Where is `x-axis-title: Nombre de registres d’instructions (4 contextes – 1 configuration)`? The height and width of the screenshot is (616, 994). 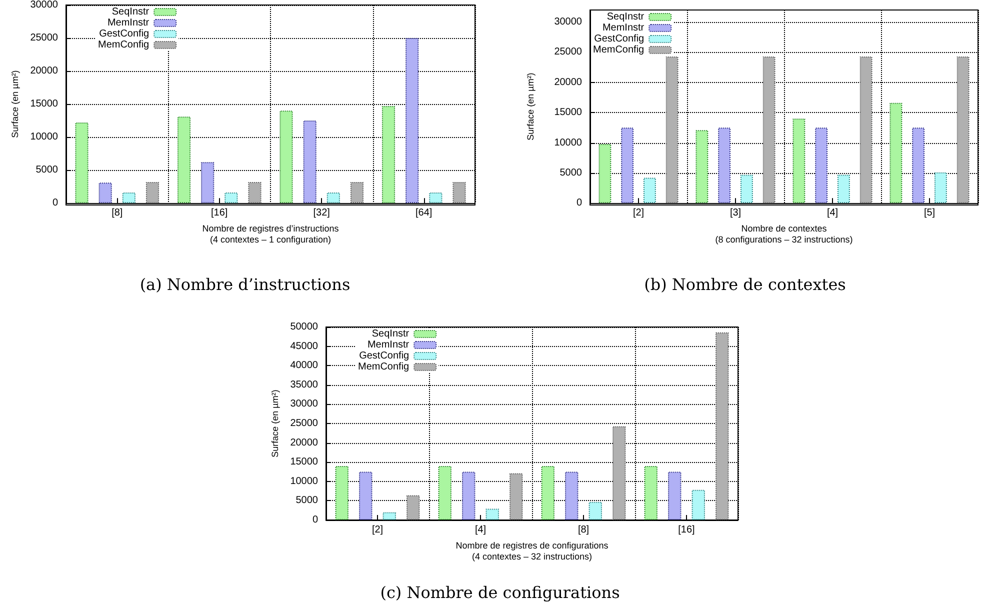
x-axis-title: Nombre de registres d’instructions (4 contextes – 1 configuration) is located at coordinates (271, 234).